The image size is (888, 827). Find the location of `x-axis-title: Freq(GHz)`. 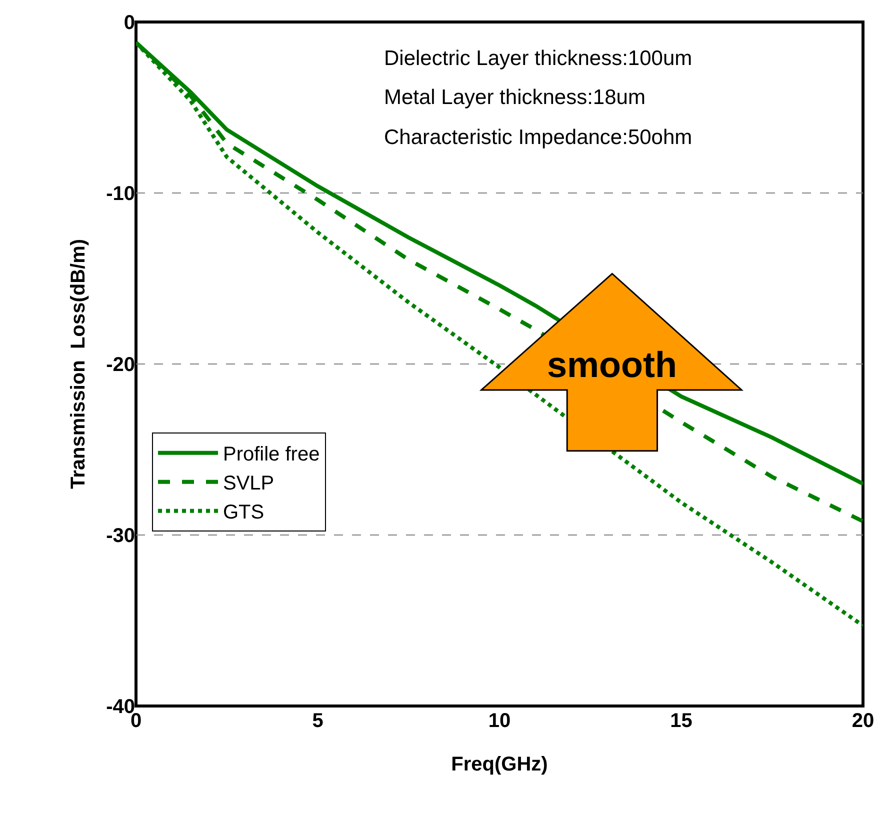

x-axis-title: Freq(GHz) is located at coordinates (499, 765).